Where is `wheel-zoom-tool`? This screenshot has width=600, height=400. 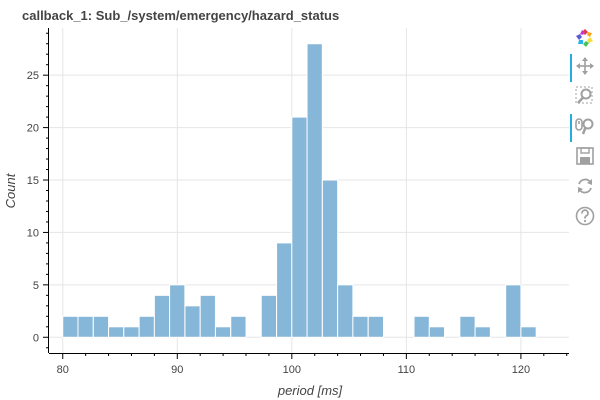 wheel-zoom-tool is located at coordinates (585, 128).